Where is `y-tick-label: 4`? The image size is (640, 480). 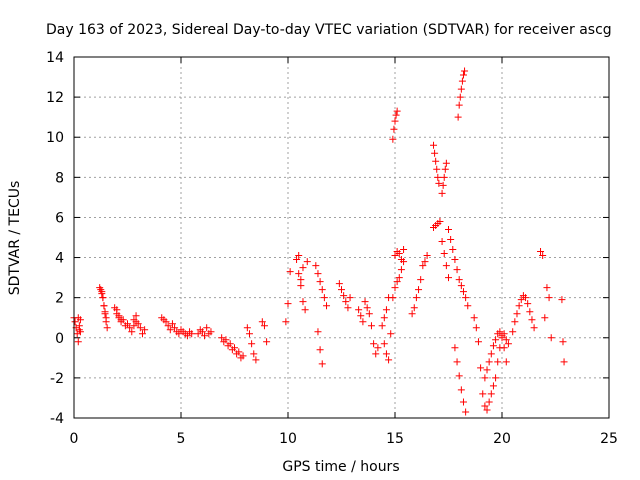 y-tick-label: 4 is located at coordinates (59, 259).